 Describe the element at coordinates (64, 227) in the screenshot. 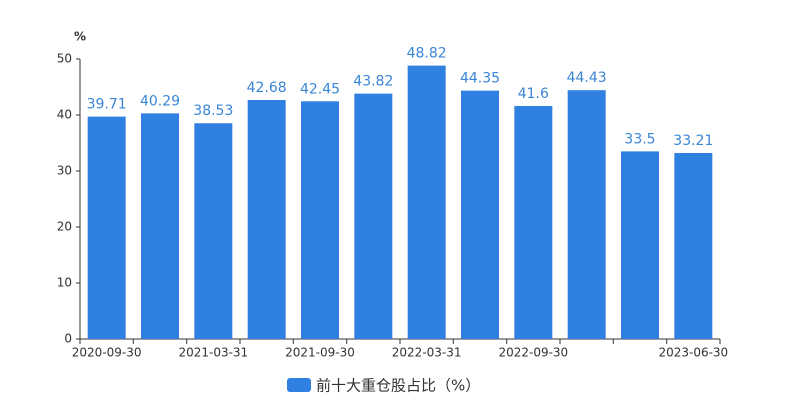

I see `y-tick-label: 20` at that location.